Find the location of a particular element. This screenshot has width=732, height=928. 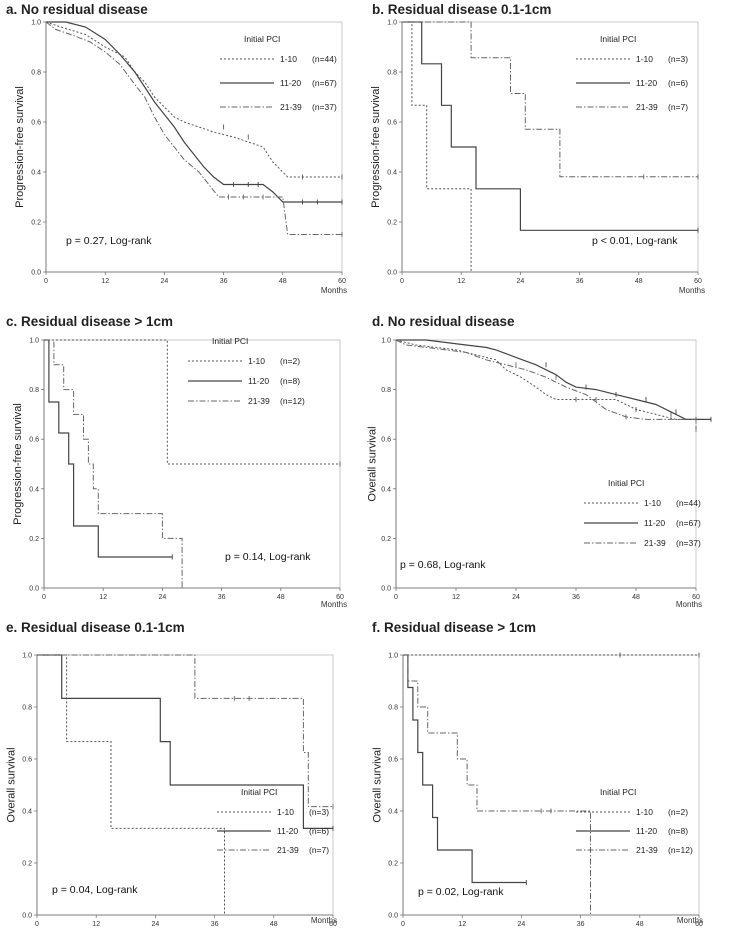

logrank-p-value: p = 0.68, Log-rank is located at coordinates (443, 565).